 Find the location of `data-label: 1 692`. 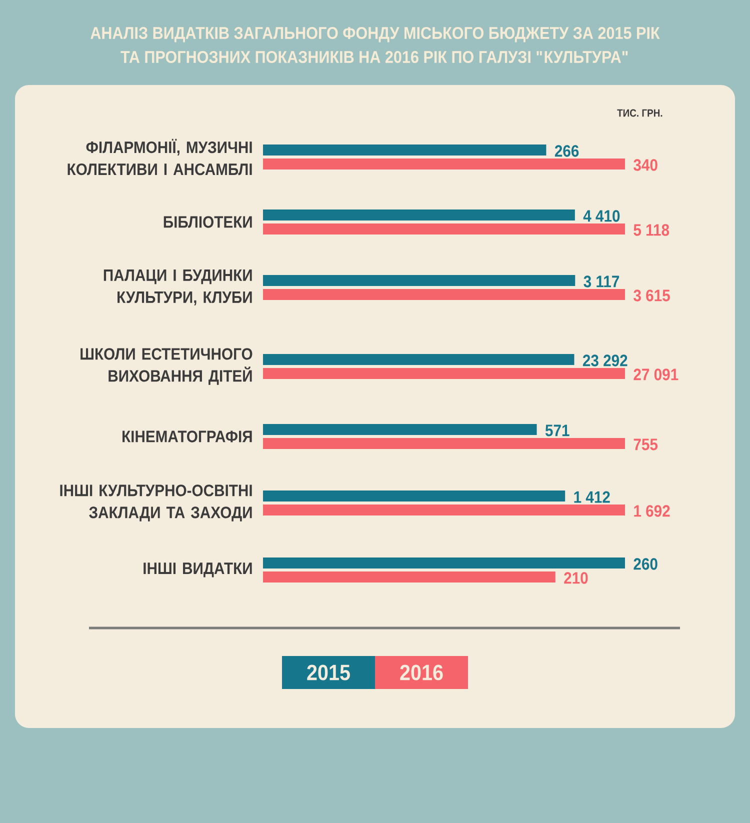

data-label: 1 692 is located at coordinates (652, 511).